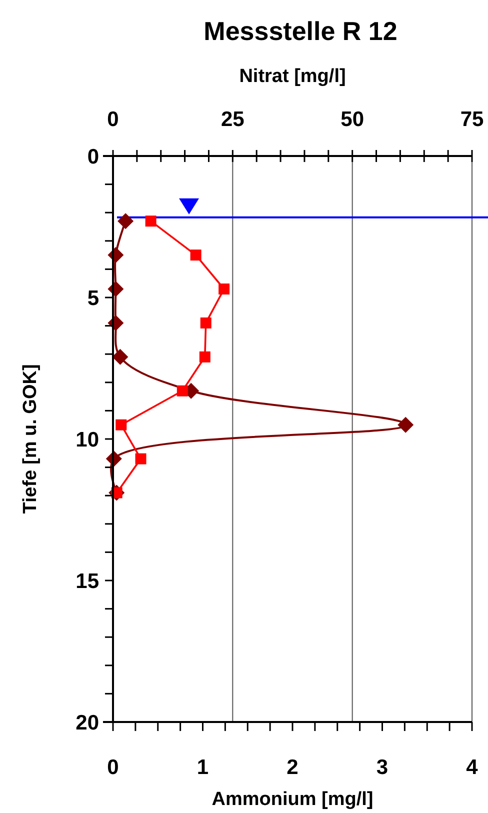  What do you see at coordinates (202, 767) in the screenshot?
I see `x-tick-label: 1` at bounding box center [202, 767].